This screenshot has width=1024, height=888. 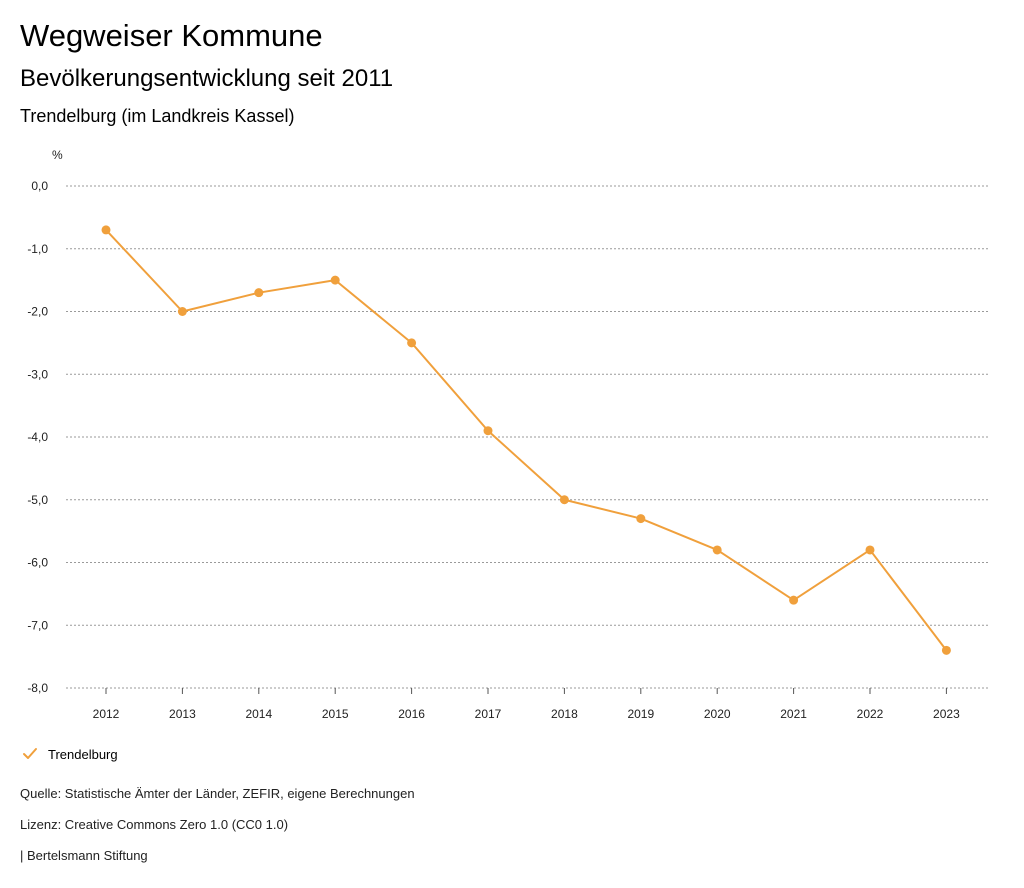 What do you see at coordinates (30, 753) in the screenshot?
I see `check-icon` at bounding box center [30, 753].